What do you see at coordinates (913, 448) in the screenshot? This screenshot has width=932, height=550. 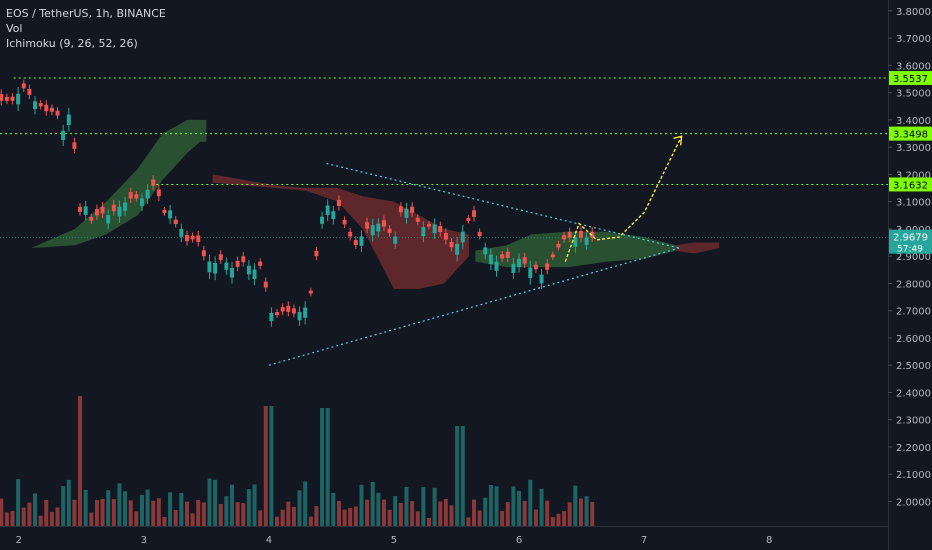 I see `y-tick-label: 2.2000` at bounding box center [913, 448].